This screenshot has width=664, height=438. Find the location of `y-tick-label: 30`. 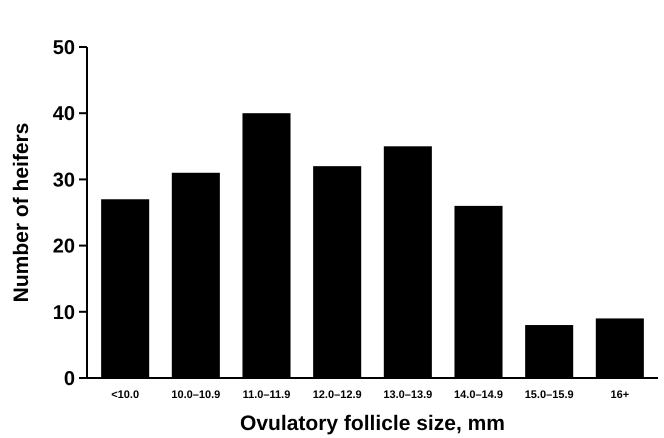

y-tick-label: 30 is located at coordinates (63, 180).